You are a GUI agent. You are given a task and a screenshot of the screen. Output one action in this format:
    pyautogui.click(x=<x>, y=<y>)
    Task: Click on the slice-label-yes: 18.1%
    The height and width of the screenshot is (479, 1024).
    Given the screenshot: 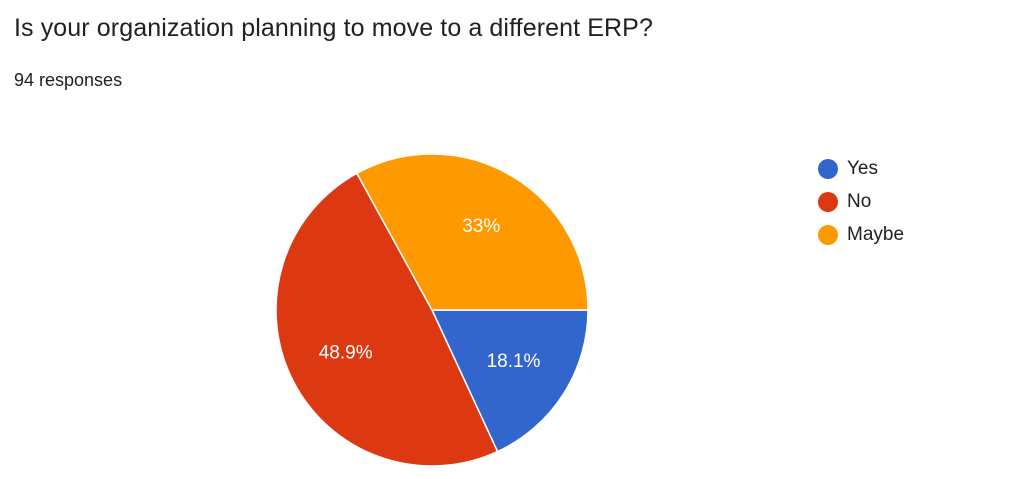 What is the action you would take?
    pyautogui.click(x=514, y=361)
    